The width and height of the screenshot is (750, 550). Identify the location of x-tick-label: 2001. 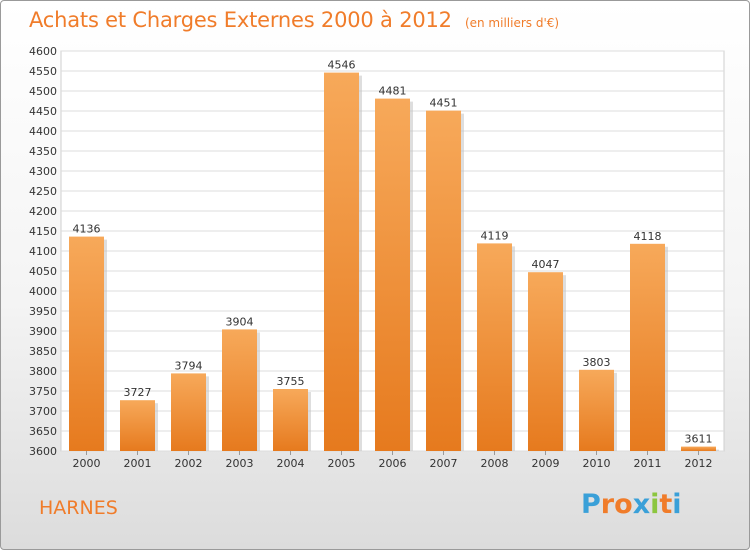
(138, 463).